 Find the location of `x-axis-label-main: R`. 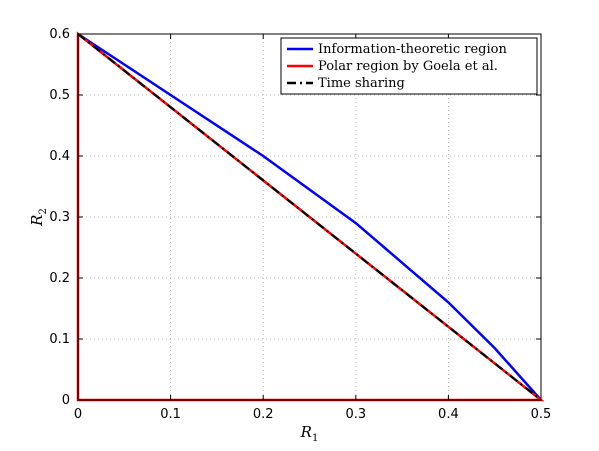

x-axis-label-main: R is located at coordinates (306, 432).